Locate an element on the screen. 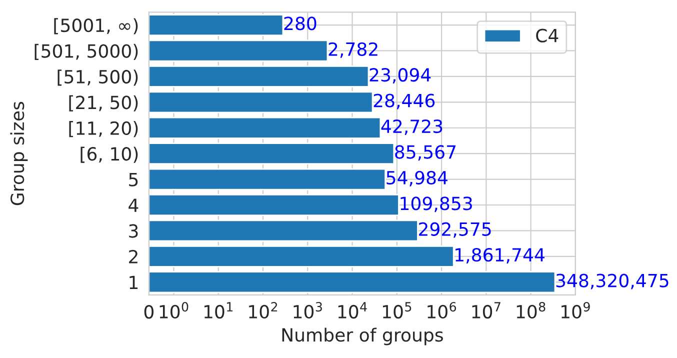 This screenshot has width=677, height=358. data-label: 23,094 is located at coordinates (400, 76).